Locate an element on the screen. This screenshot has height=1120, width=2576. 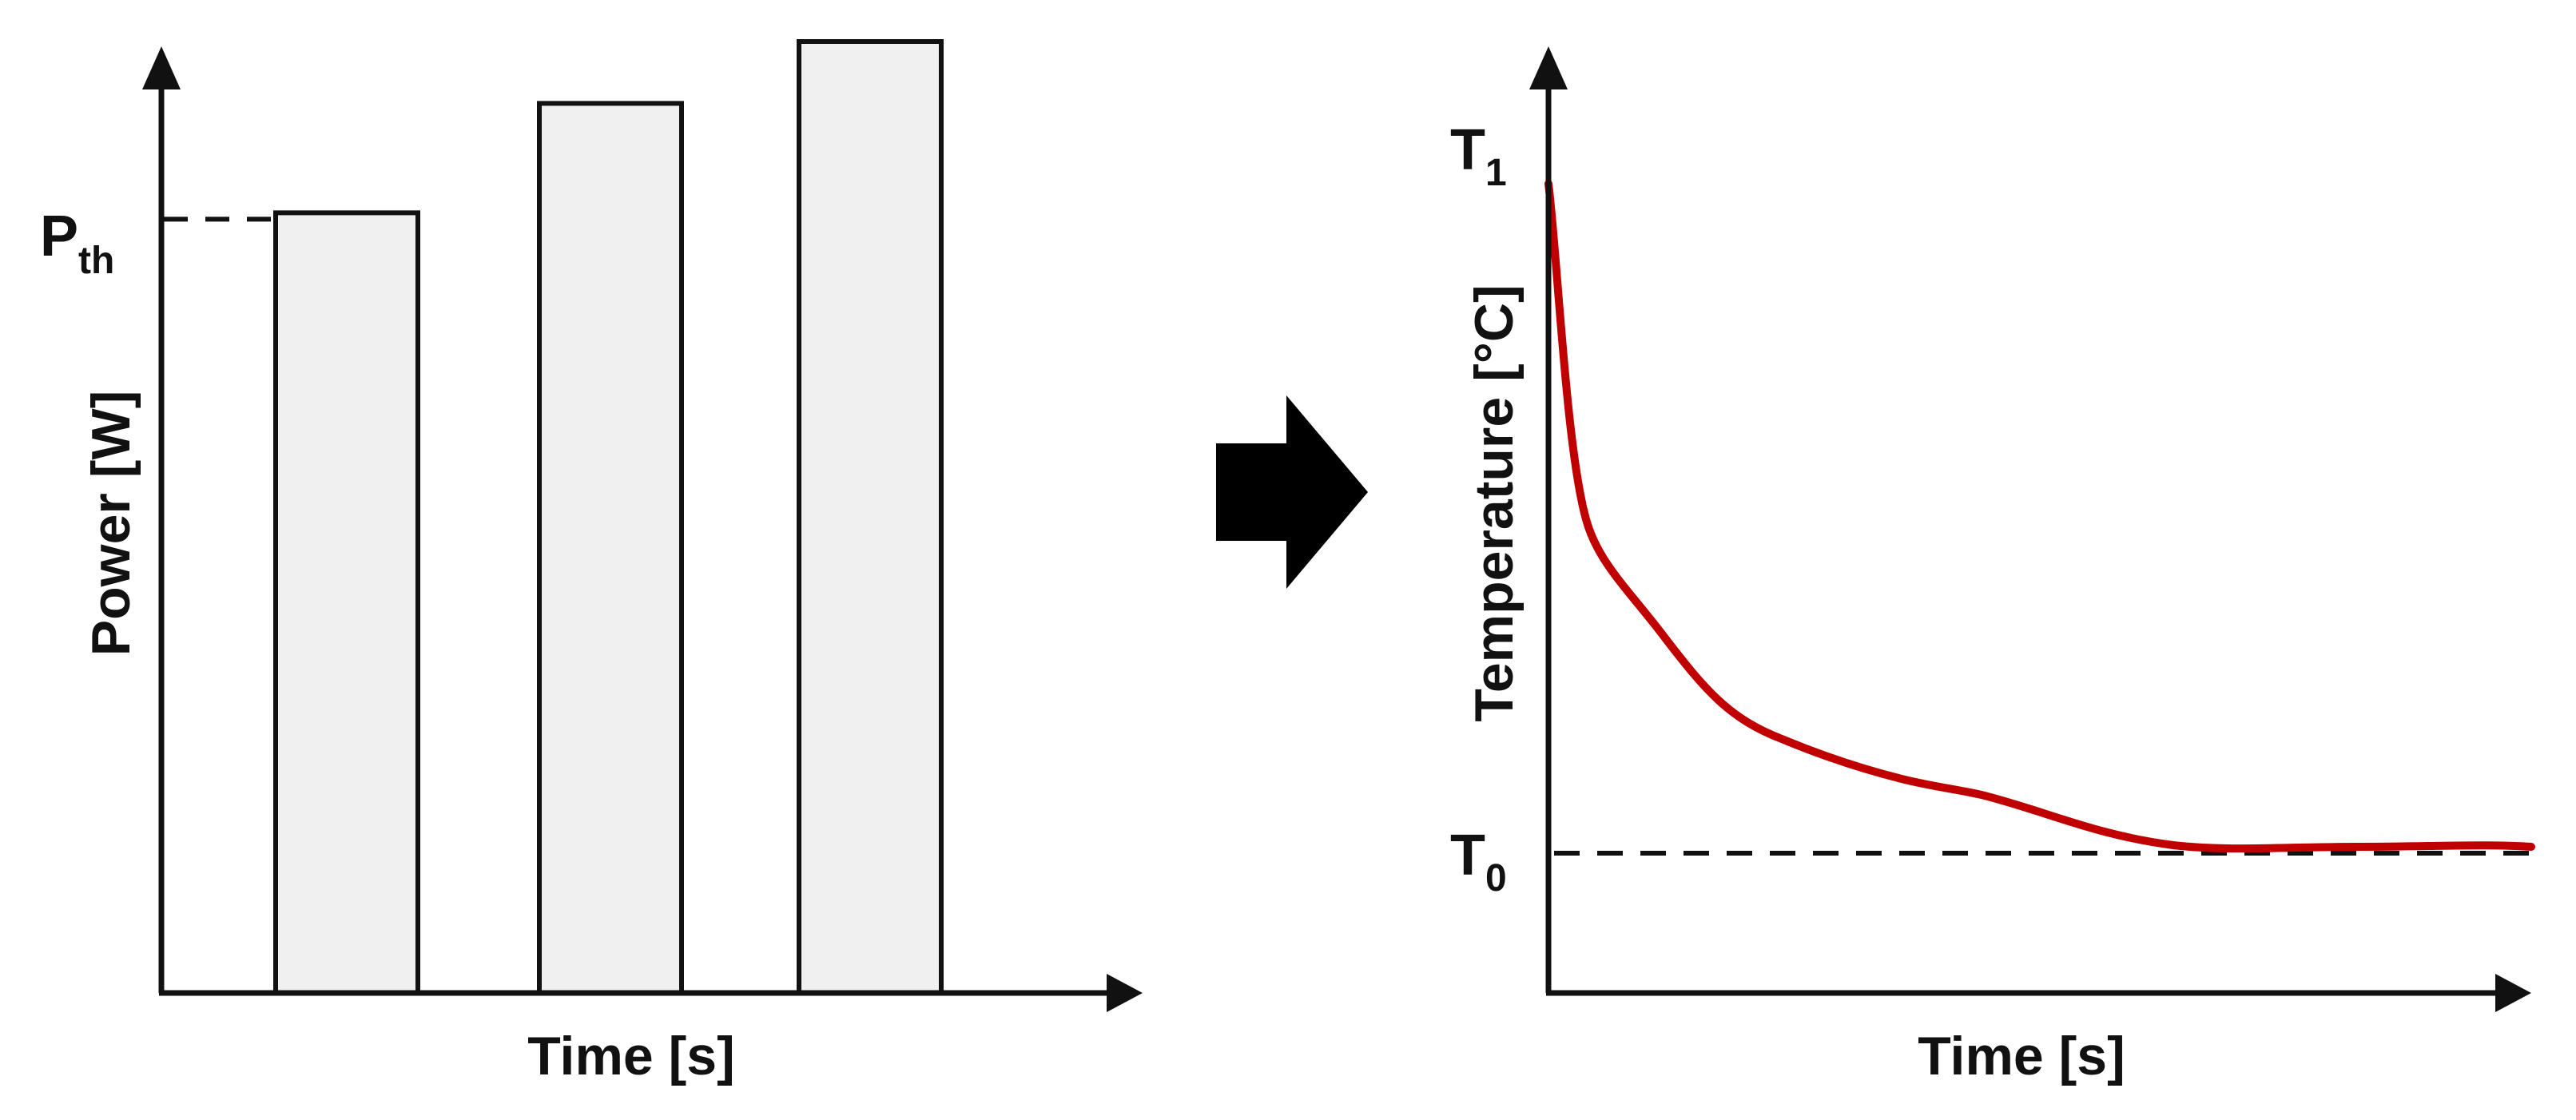
threshold-label: Pth is located at coordinates (77, 243).